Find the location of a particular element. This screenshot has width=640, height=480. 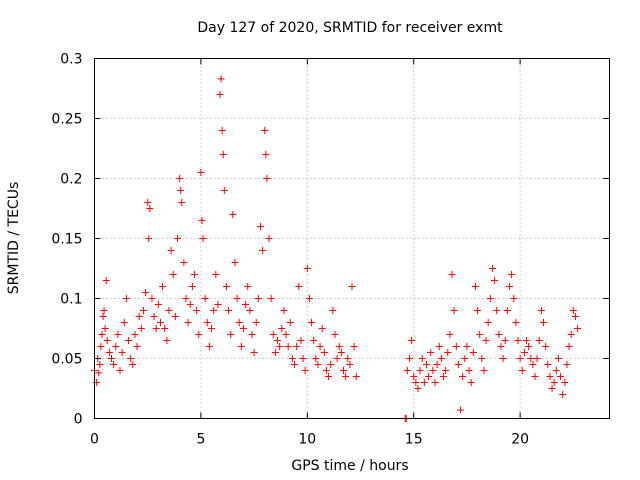

x-tick-label: 5 is located at coordinates (200, 440).